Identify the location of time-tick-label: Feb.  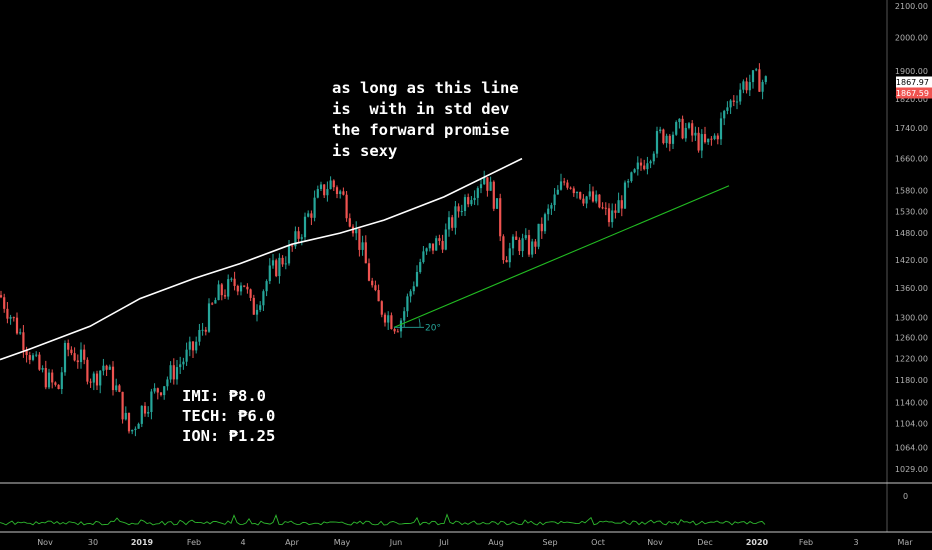
(806, 542).